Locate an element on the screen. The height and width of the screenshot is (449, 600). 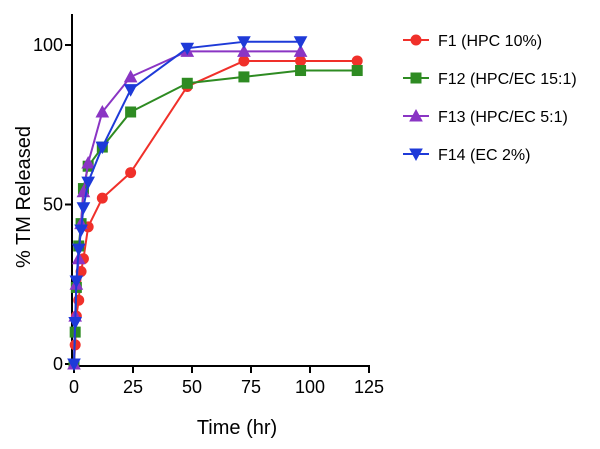
x-tick-label: 0 is located at coordinates (74, 387).